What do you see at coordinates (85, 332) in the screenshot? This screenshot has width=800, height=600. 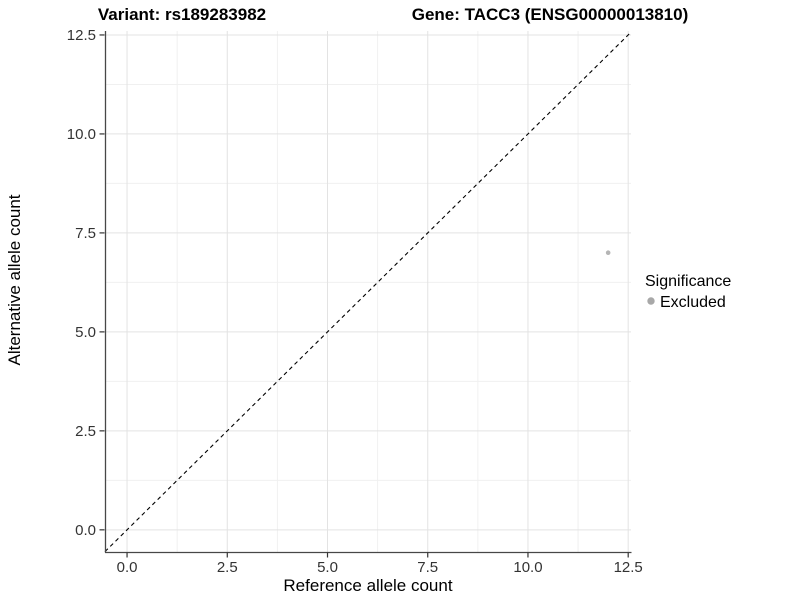 I see `y-tick-label: 5.0` at bounding box center [85, 332].